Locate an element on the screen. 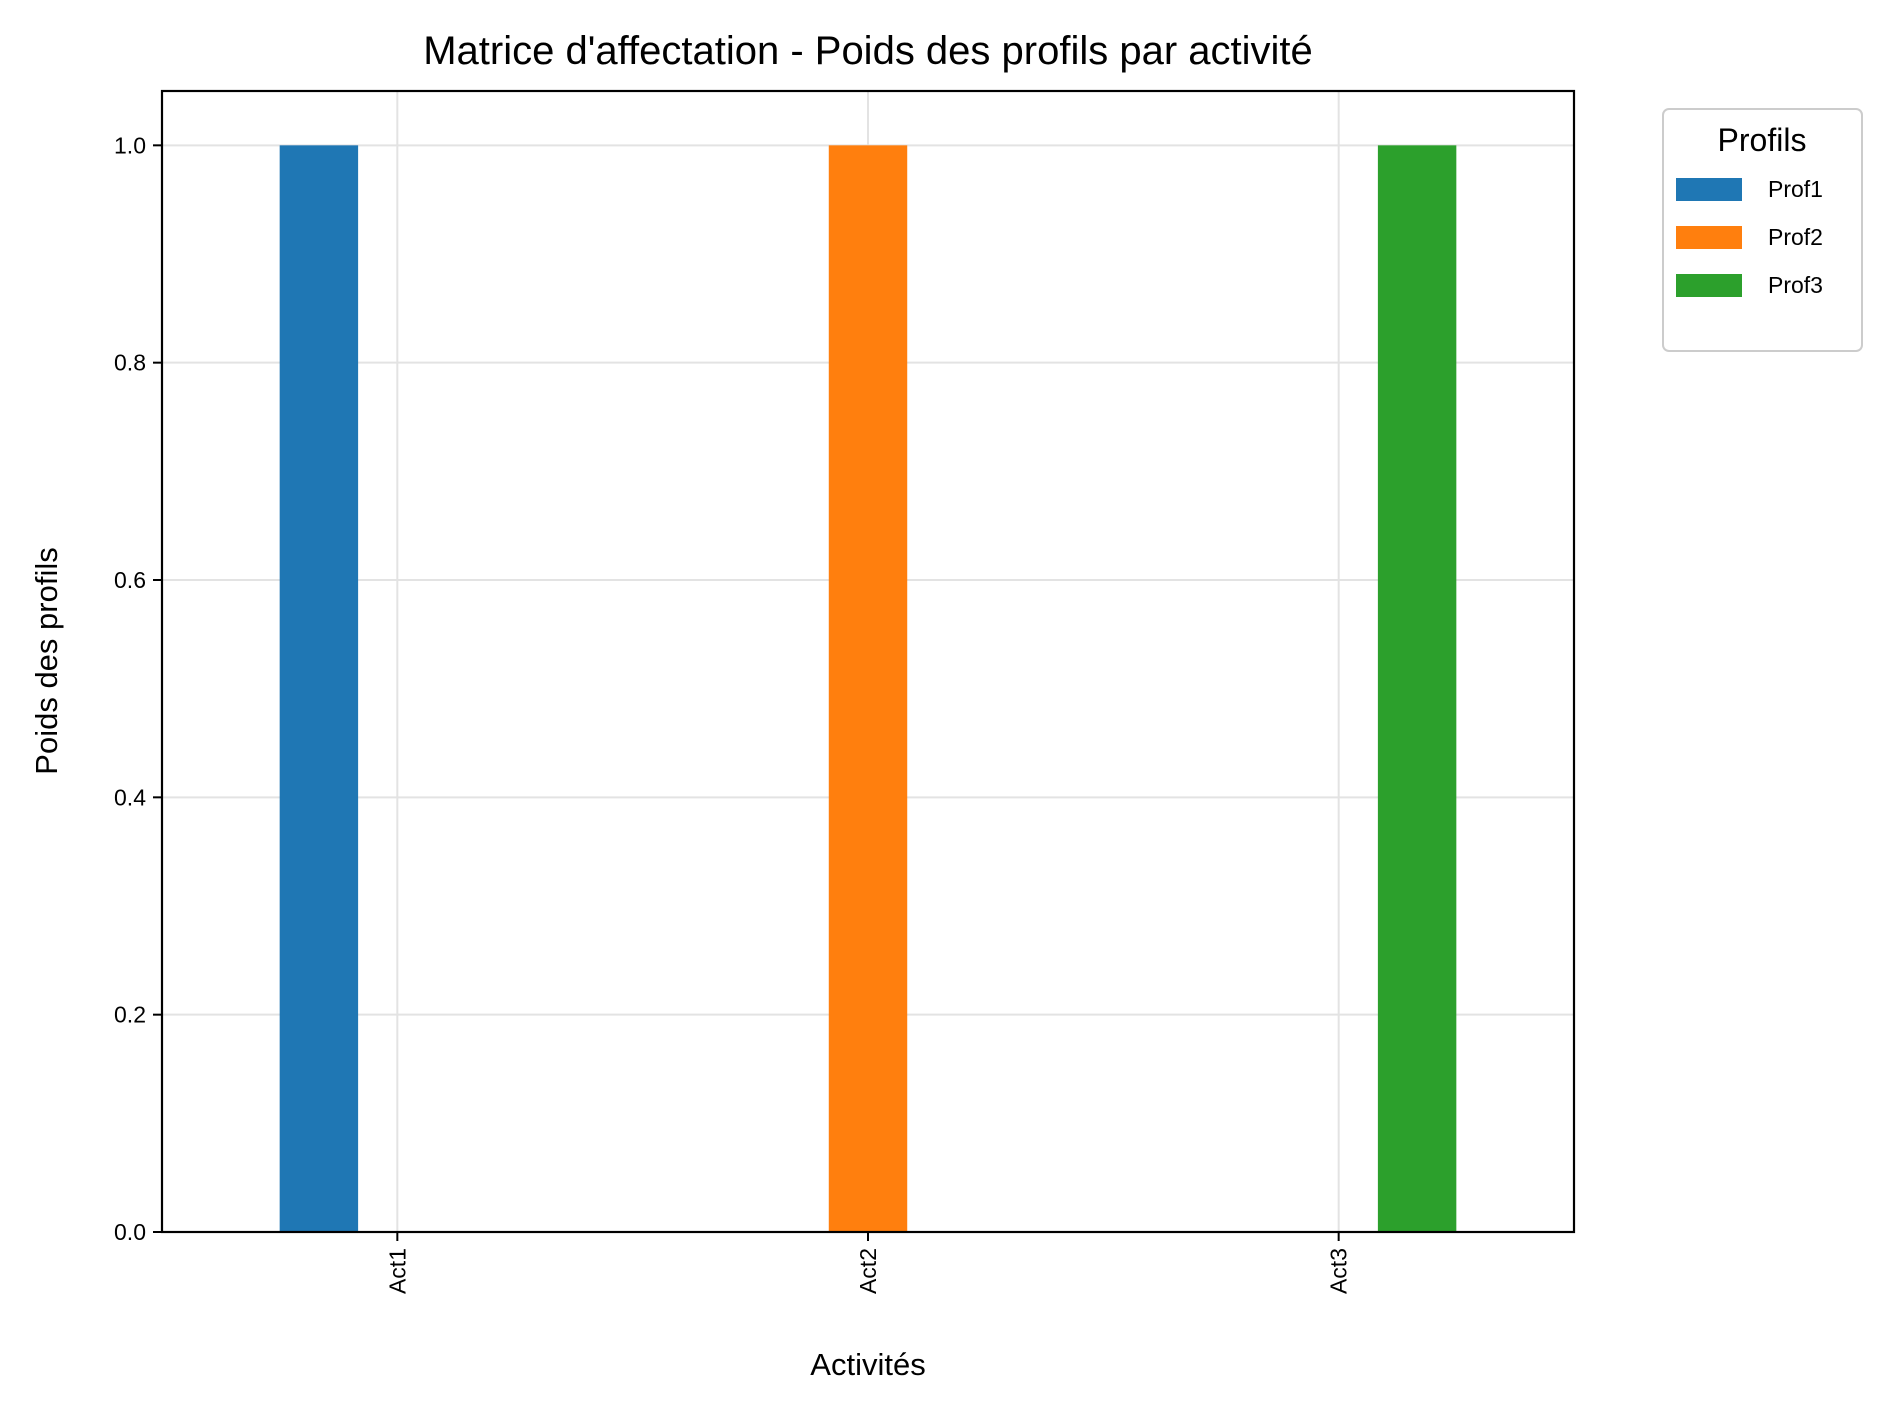 This screenshot has width=1881, height=1406. bar-prof2-act2 is located at coordinates (868, 688).